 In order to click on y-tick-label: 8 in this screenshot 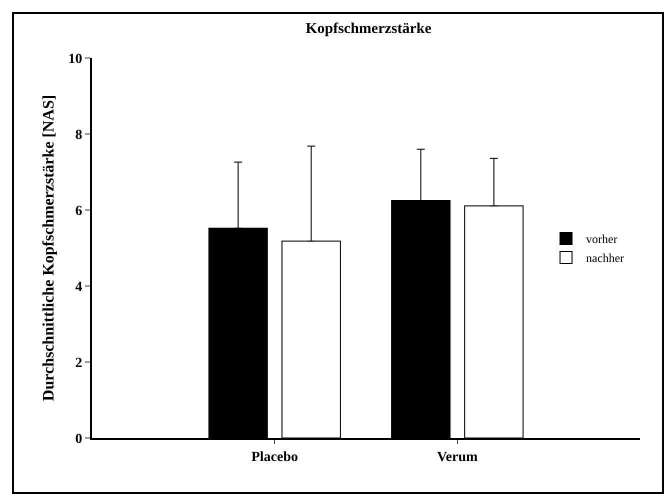, I will do `click(78, 135)`.